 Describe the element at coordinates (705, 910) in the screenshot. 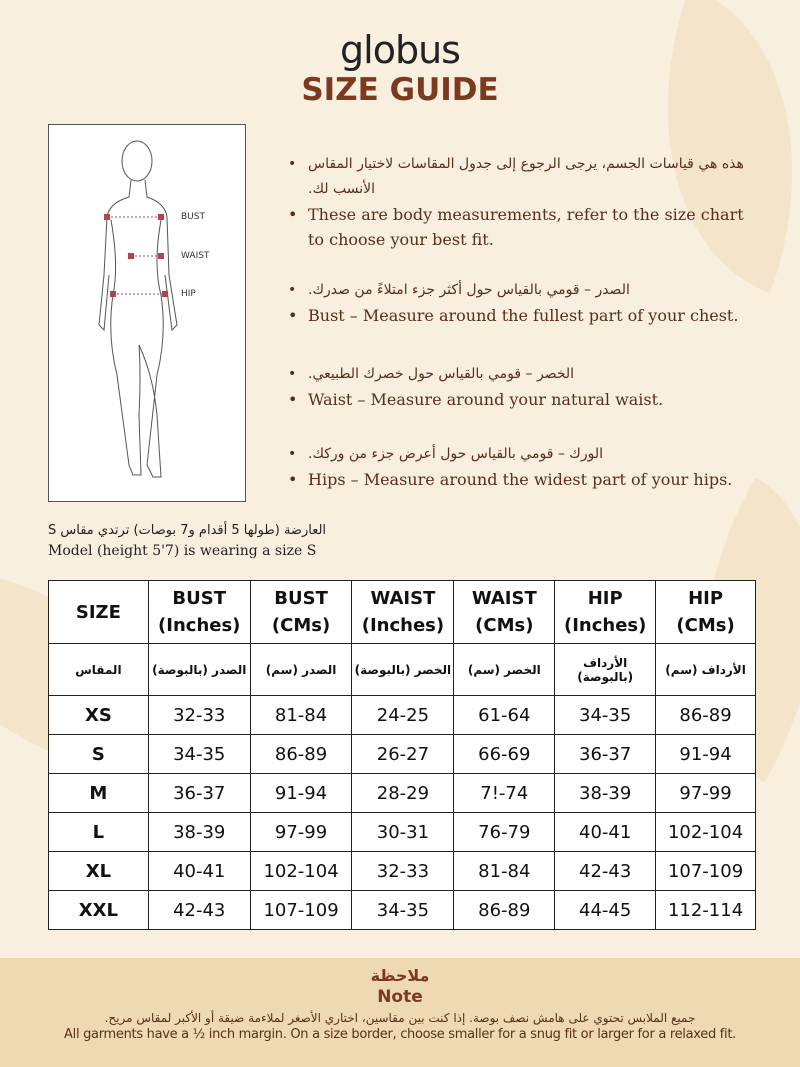

I see `measurement-cell: 112-114` at that location.